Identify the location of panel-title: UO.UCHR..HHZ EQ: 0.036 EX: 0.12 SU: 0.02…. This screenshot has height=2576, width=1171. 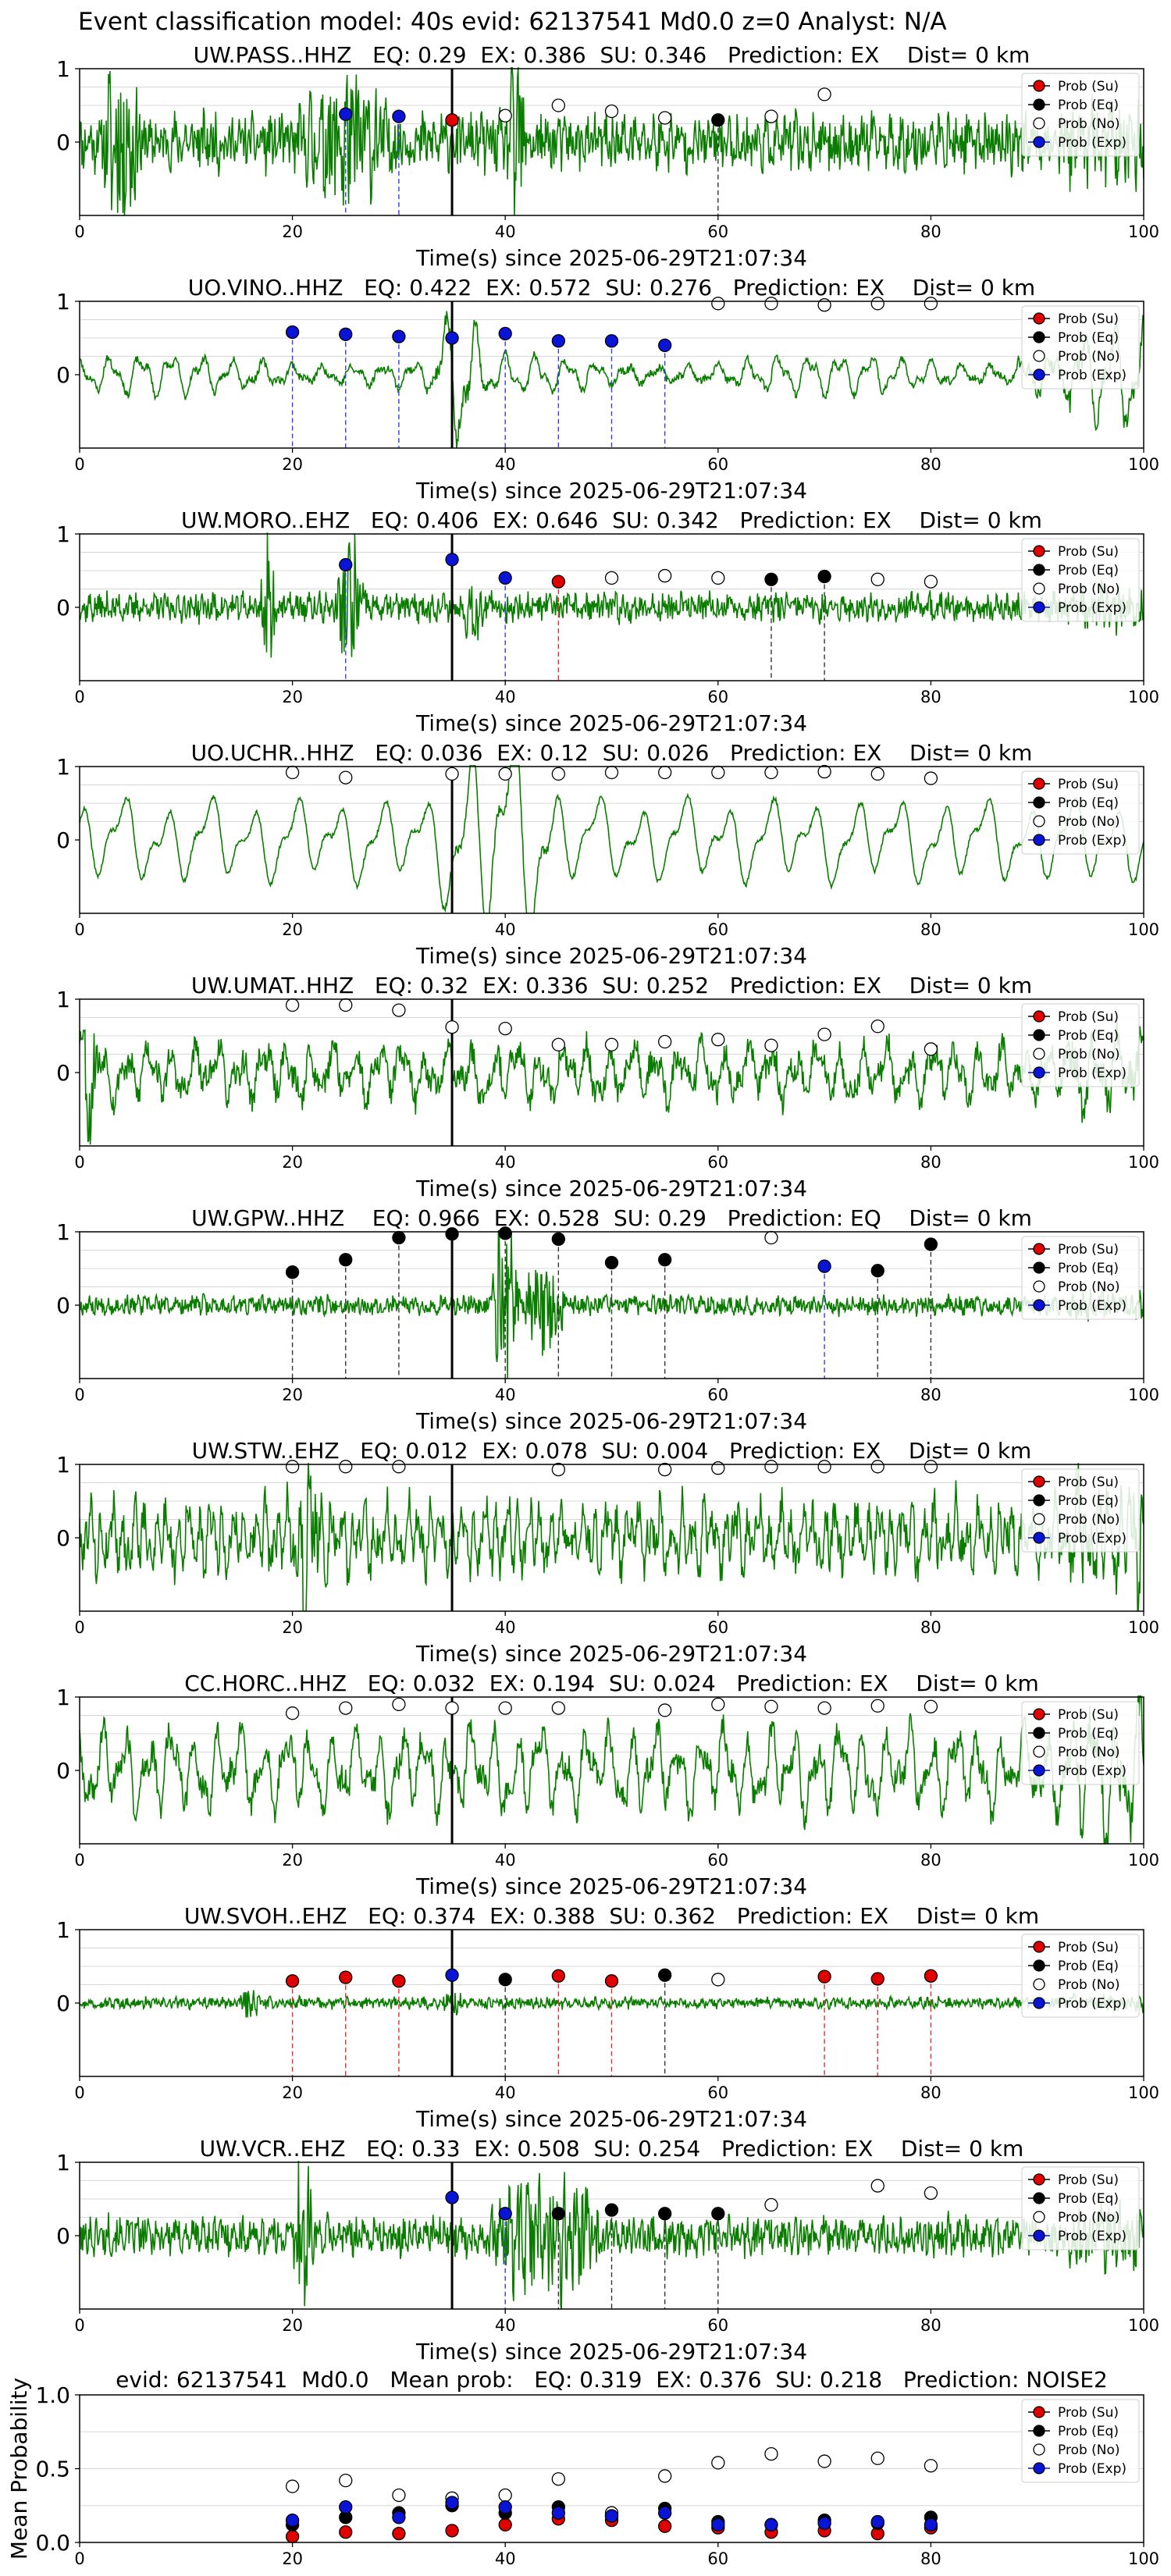
(612, 753).